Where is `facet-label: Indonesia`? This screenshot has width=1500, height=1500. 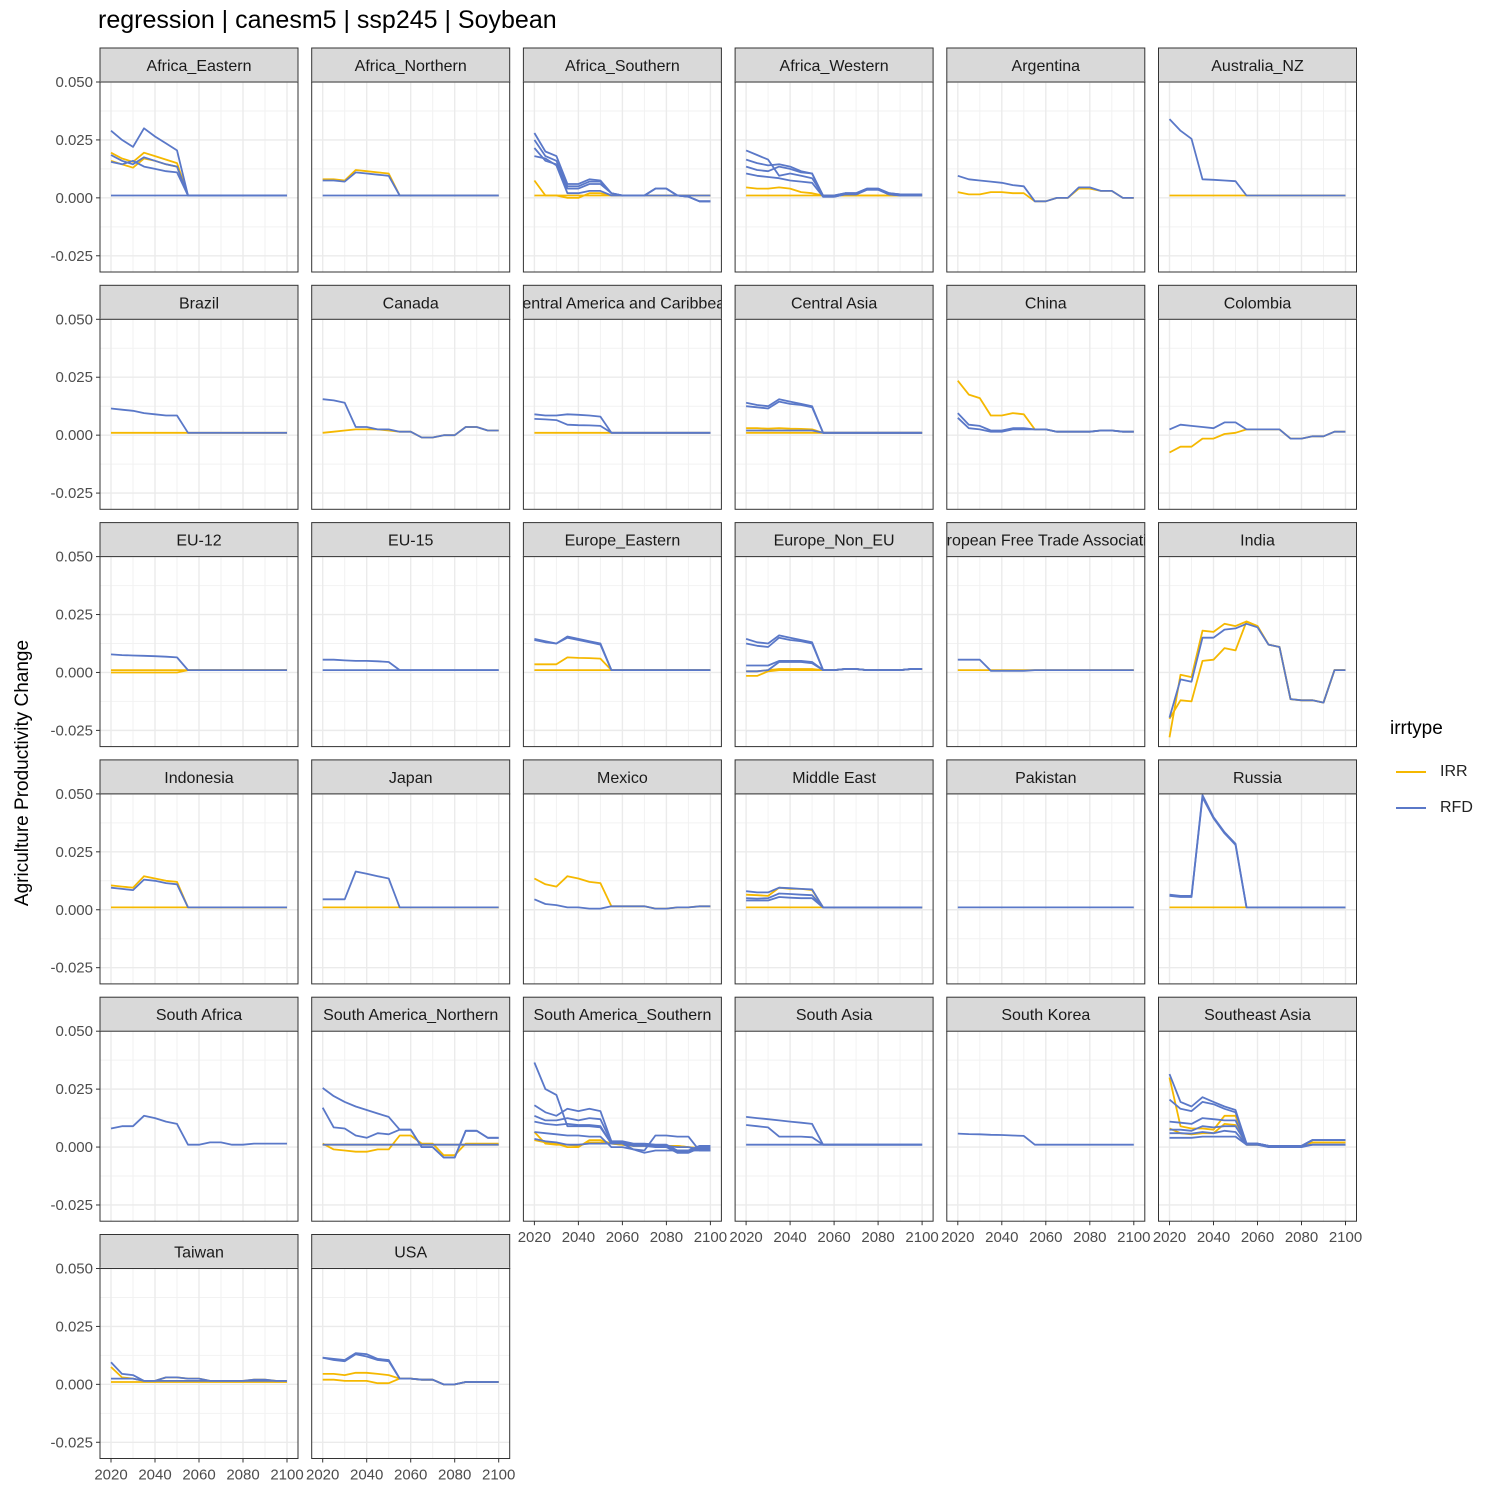
facet-label: Indonesia is located at coordinates (198, 778).